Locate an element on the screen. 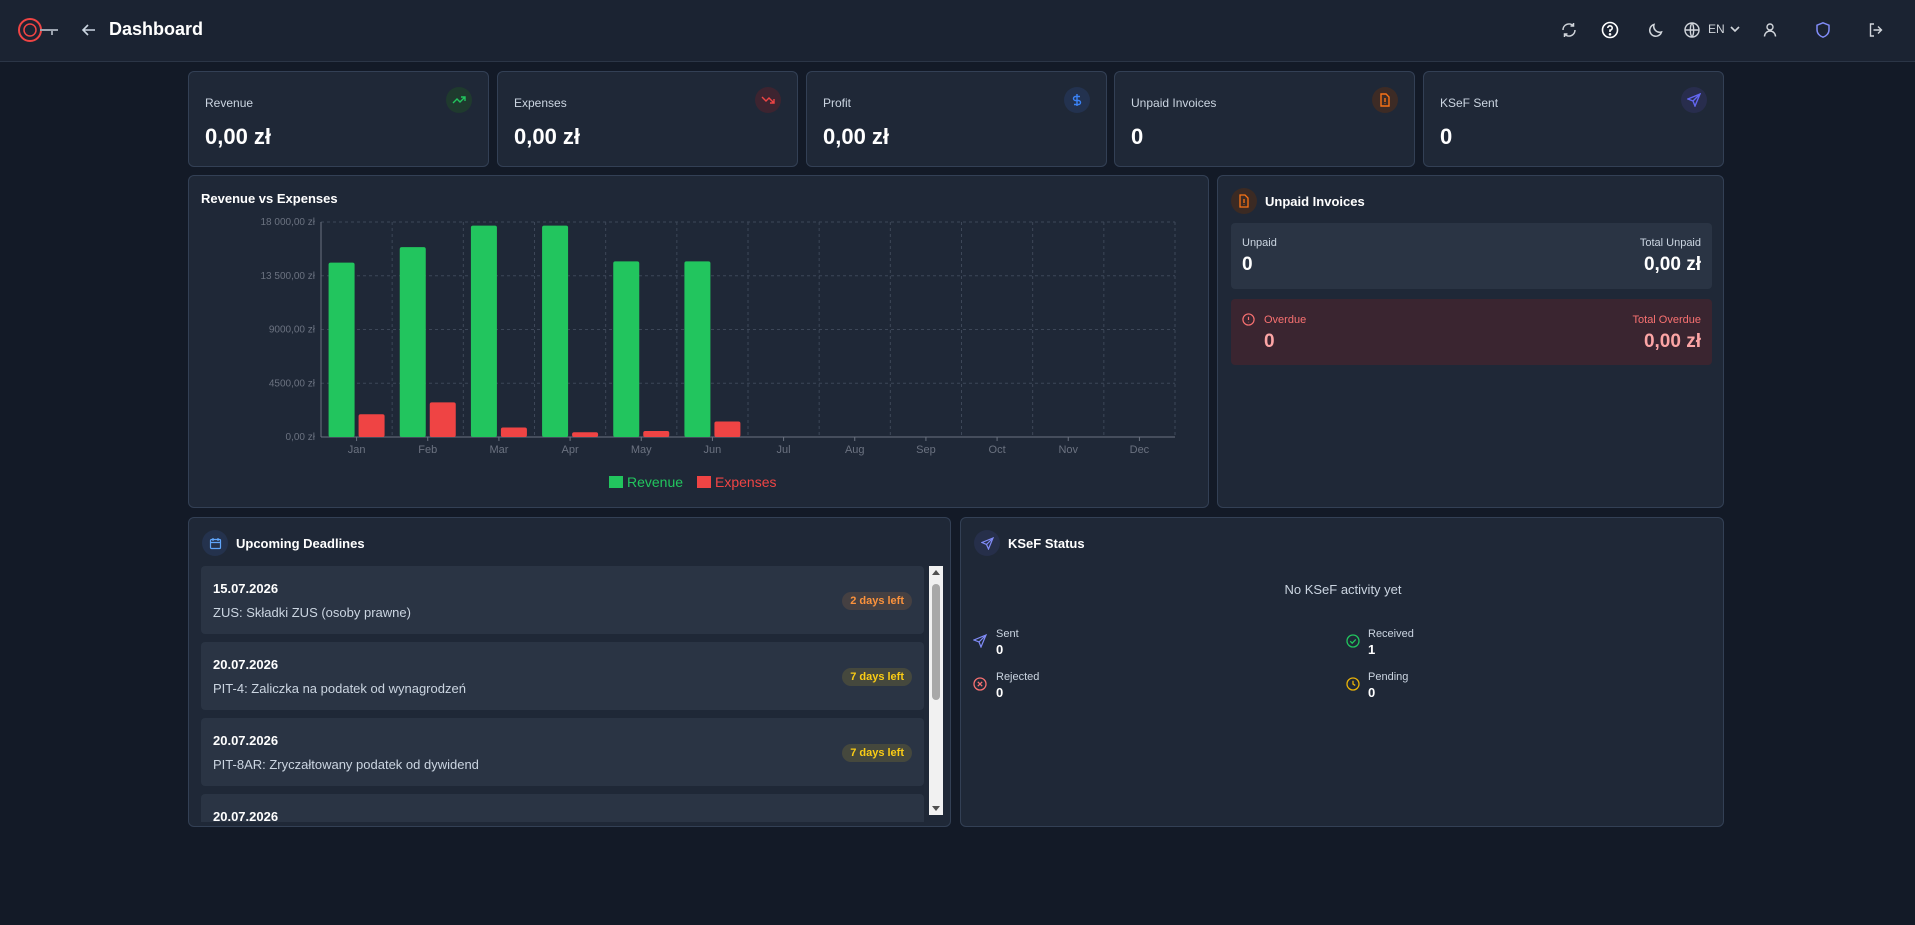 This screenshot has width=1915, height=925. ksef-sent-value: 0 is located at coordinates (1000, 649).